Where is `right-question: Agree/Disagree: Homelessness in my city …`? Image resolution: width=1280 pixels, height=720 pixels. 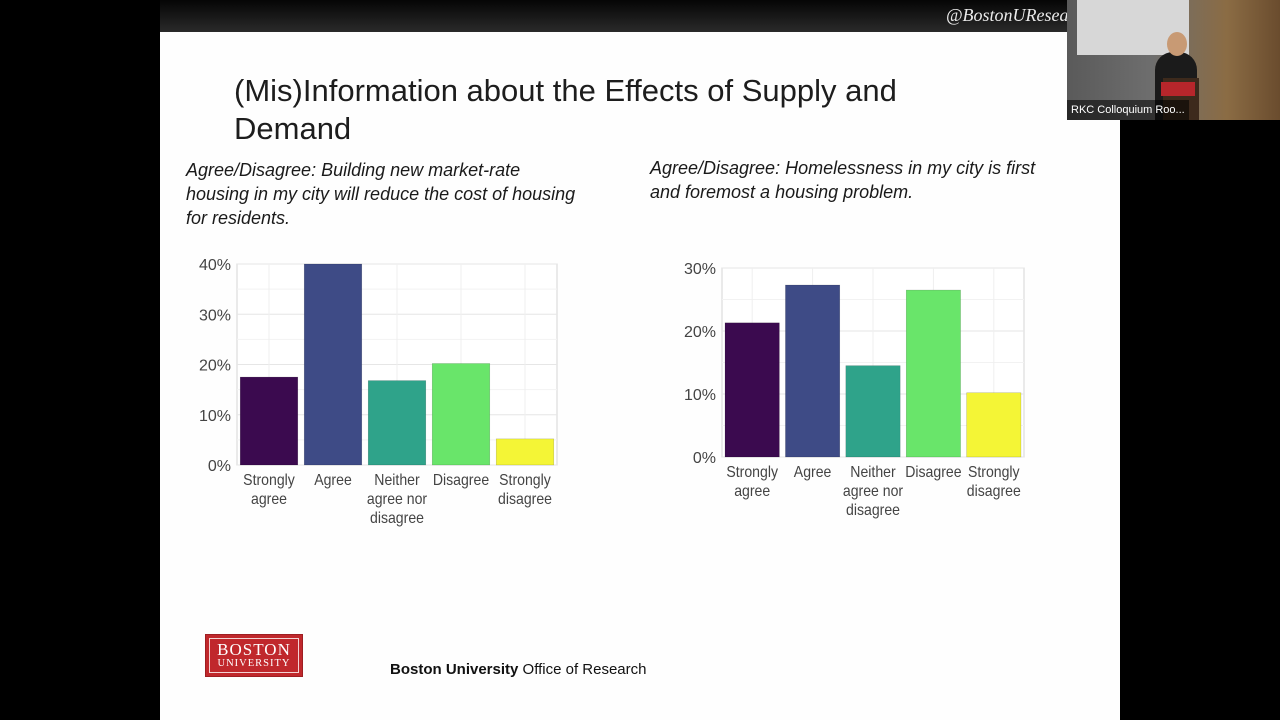 right-question: Agree/Disagree: Homelessness in my city … is located at coordinates (843, 180).